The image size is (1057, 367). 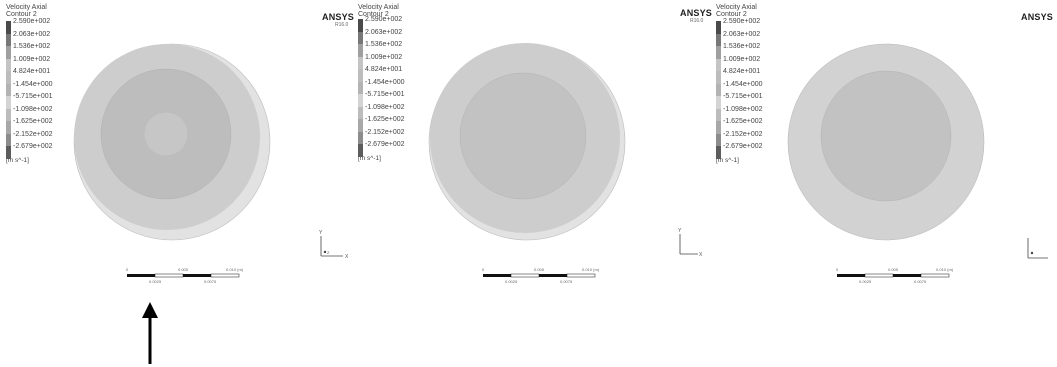 I want to click on legend-label: 4.824e+001, so click(x=384, y=69).